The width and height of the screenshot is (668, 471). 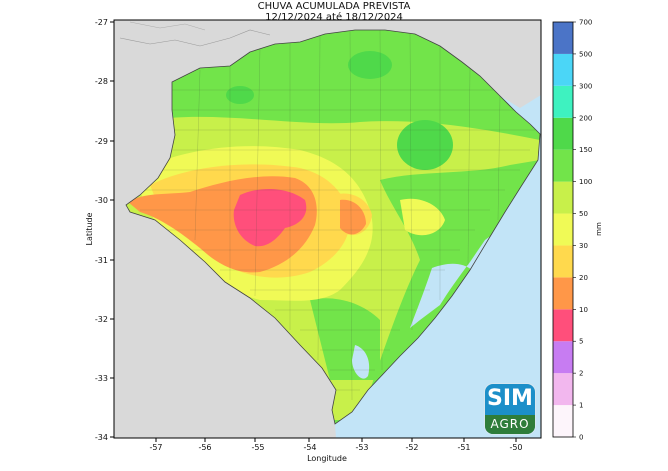 I want to click on colorbar-frame, so click(x=563, y=229).